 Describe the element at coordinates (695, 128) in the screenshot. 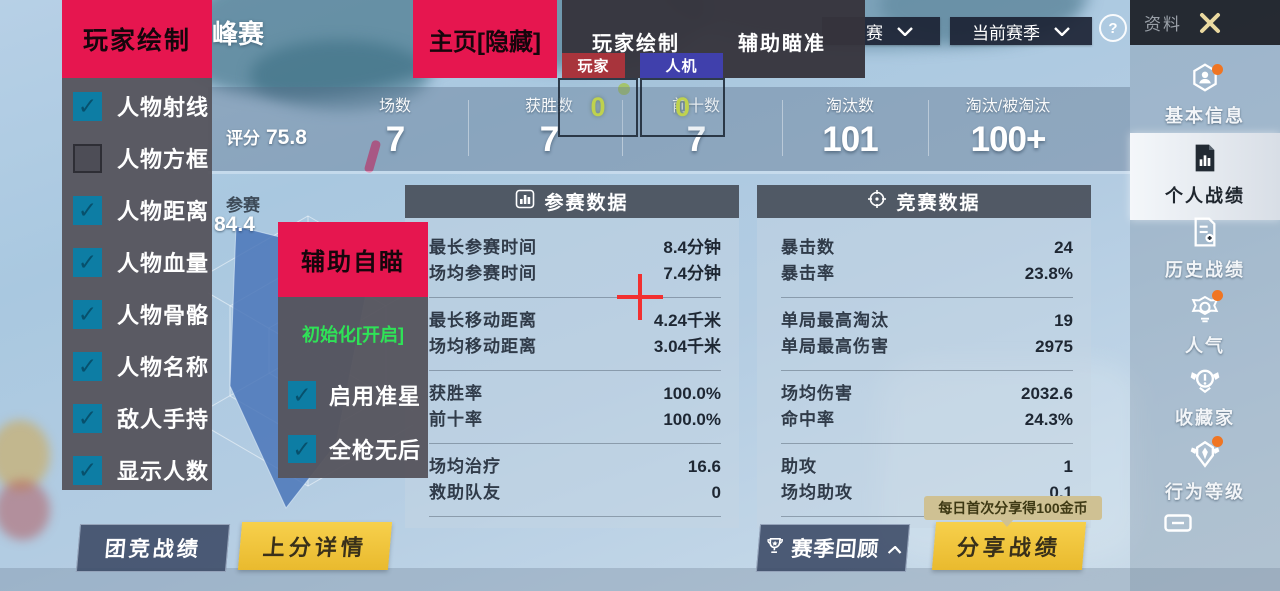

I see `stat-top10: 前十数 7` at that location.